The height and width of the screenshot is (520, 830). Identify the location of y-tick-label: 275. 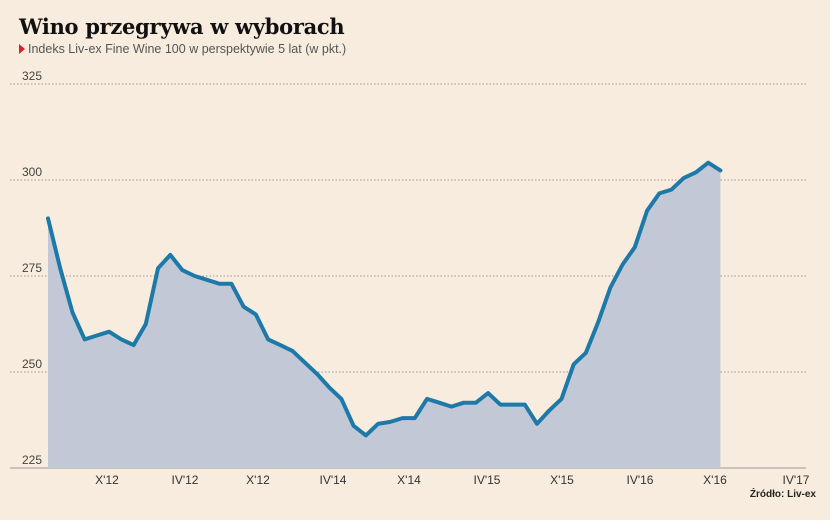
(32, 268).